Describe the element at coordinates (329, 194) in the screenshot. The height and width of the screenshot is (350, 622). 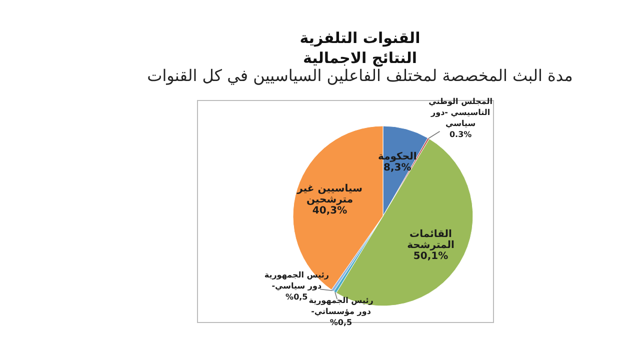
I see `slice-label: سياسيين غير مترشحين` at that location.